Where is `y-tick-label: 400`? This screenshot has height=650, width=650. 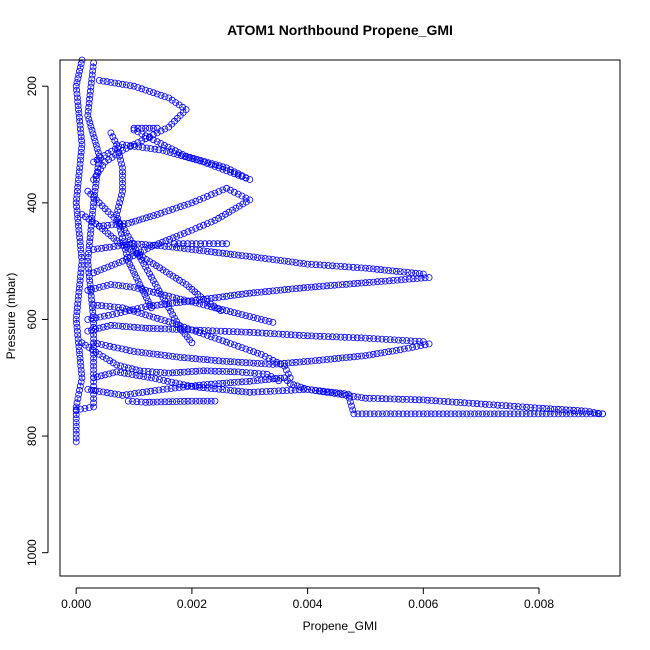
y-tick-label: 400 is located at coordinates (32, 203).